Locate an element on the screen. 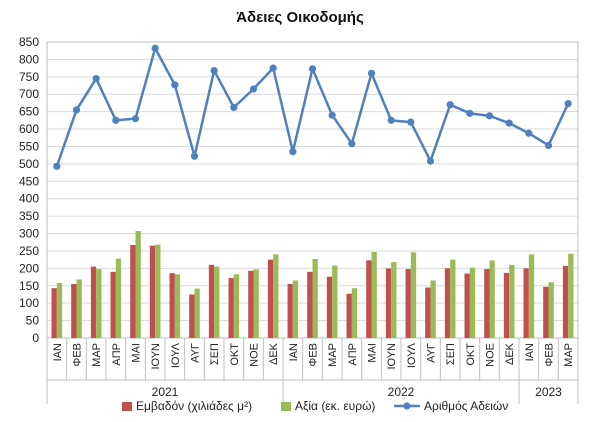 The image size is (600, 422). y-tick-label: 500 is located at coordinates (29, 164).